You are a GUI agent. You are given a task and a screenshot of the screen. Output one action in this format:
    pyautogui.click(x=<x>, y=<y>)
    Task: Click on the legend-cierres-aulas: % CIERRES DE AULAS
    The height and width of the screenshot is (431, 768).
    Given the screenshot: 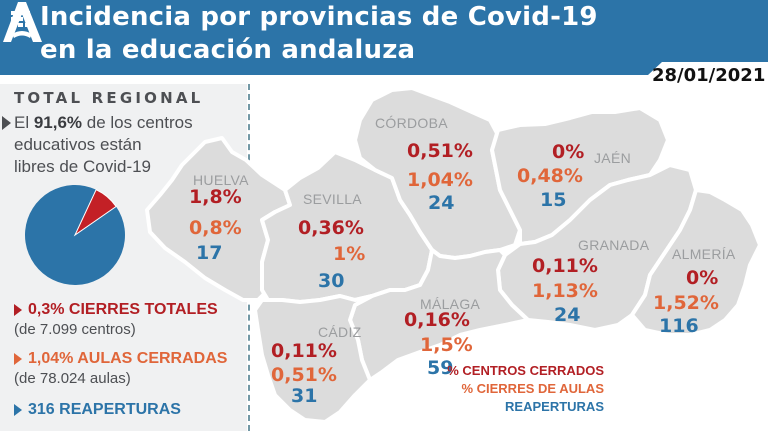 What is the action you would take?
    pyautogui.click(x=532, y=388)
    